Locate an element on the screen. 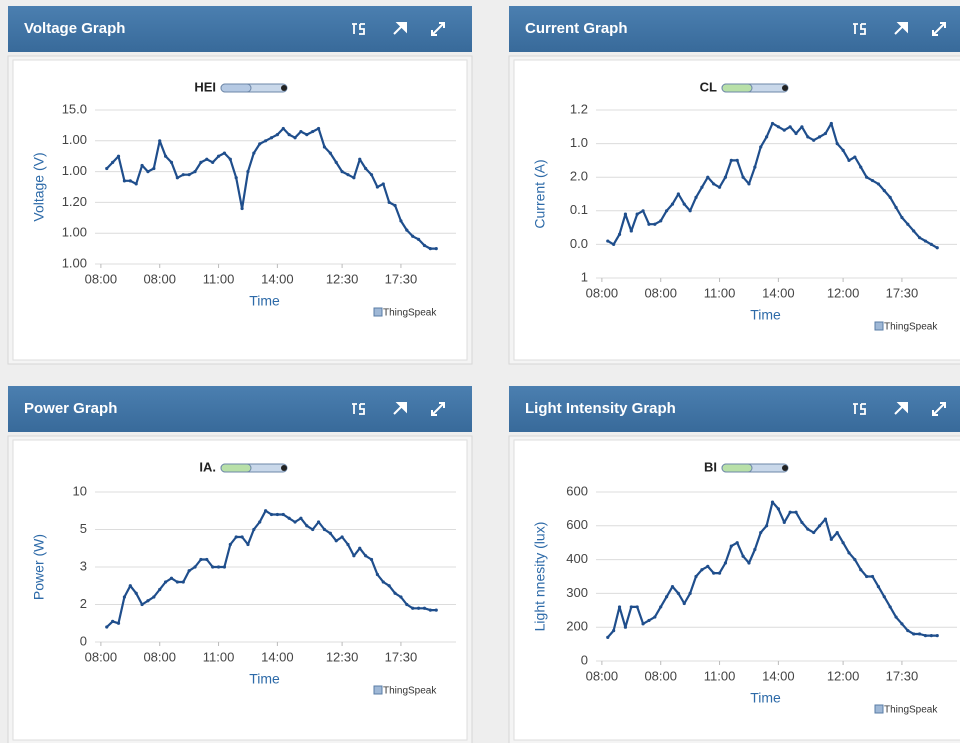 This screenshot has width=960, height=743. y-tick-label: 0.0 is located at coordinates (579, 243).